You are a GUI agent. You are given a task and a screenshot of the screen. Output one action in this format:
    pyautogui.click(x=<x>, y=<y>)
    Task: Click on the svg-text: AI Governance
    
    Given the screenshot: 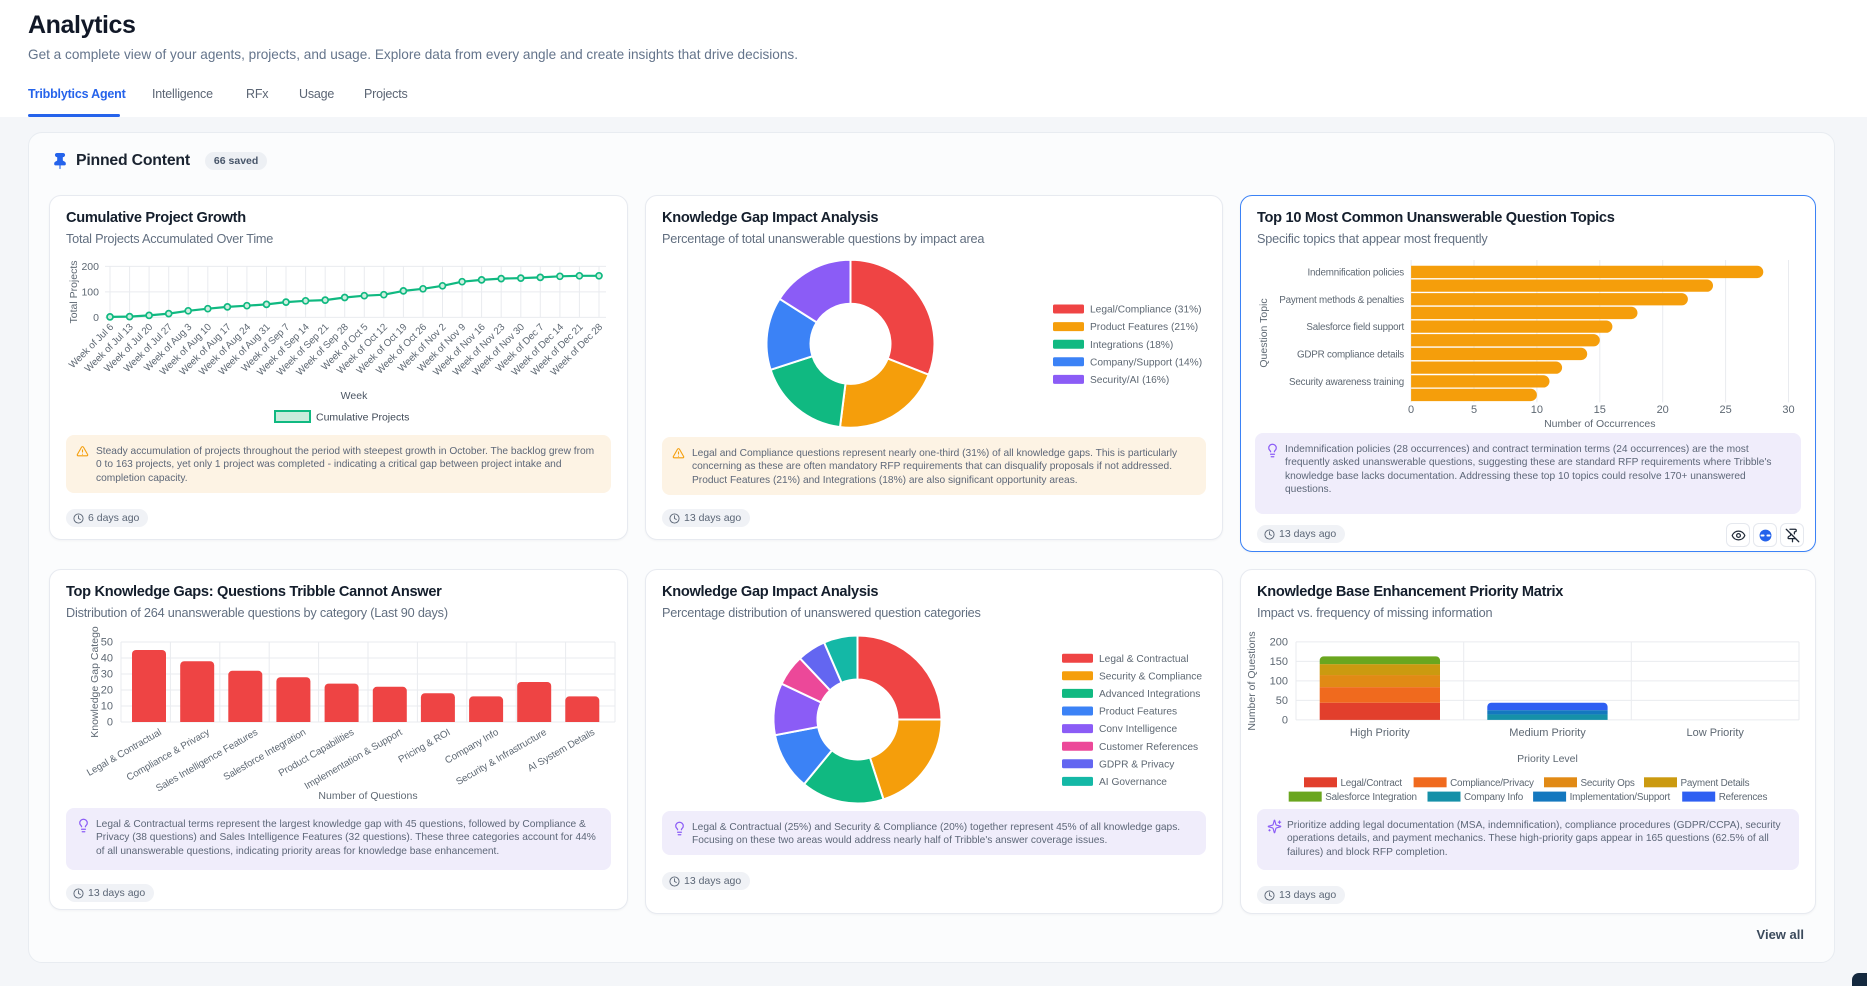 What is the action you would take?
    pyautogui.click(x=1133, y=782)
    